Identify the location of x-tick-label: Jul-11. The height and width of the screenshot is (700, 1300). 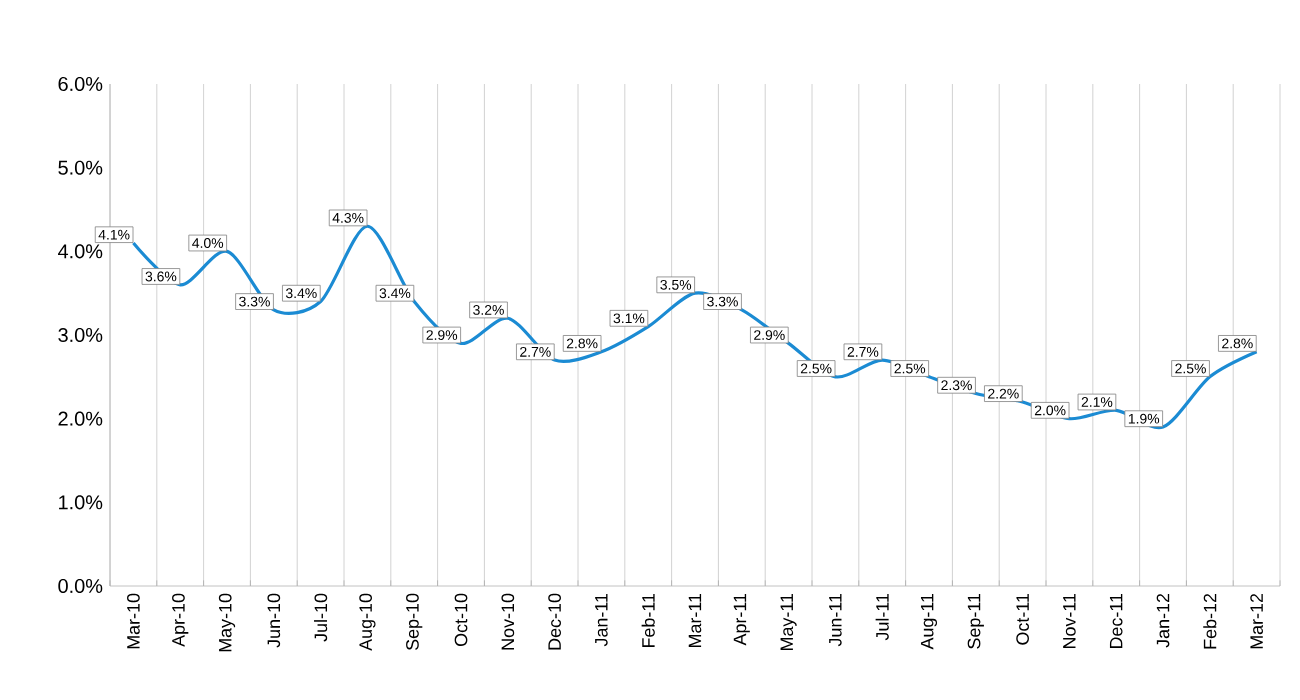
(882, 617).